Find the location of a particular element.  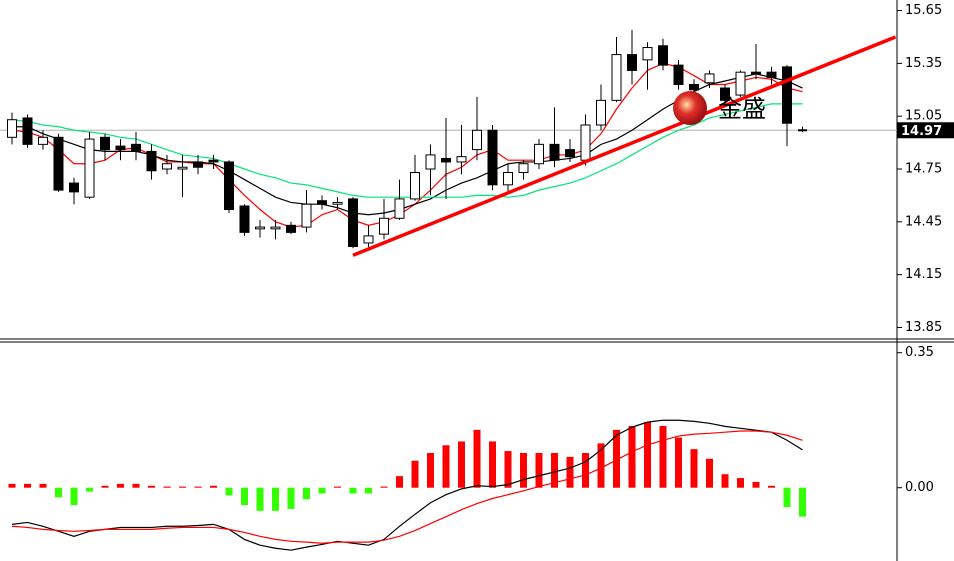

y-tick-label: 15.35 is located at coordinates (923, 63).